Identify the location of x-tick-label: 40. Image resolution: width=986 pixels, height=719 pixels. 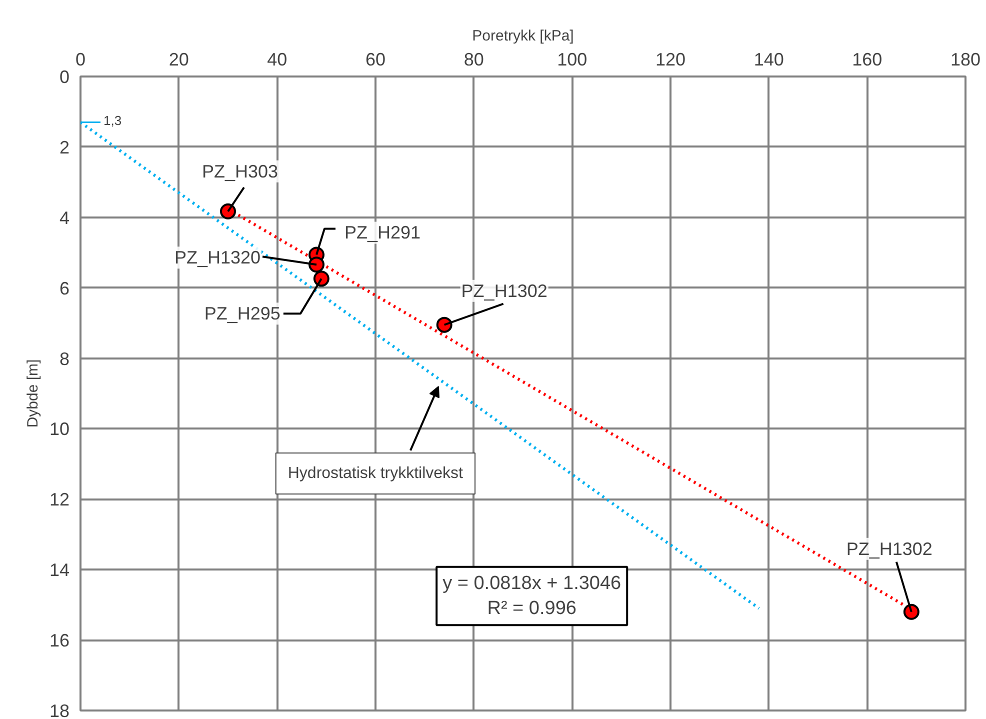
(277, 60).